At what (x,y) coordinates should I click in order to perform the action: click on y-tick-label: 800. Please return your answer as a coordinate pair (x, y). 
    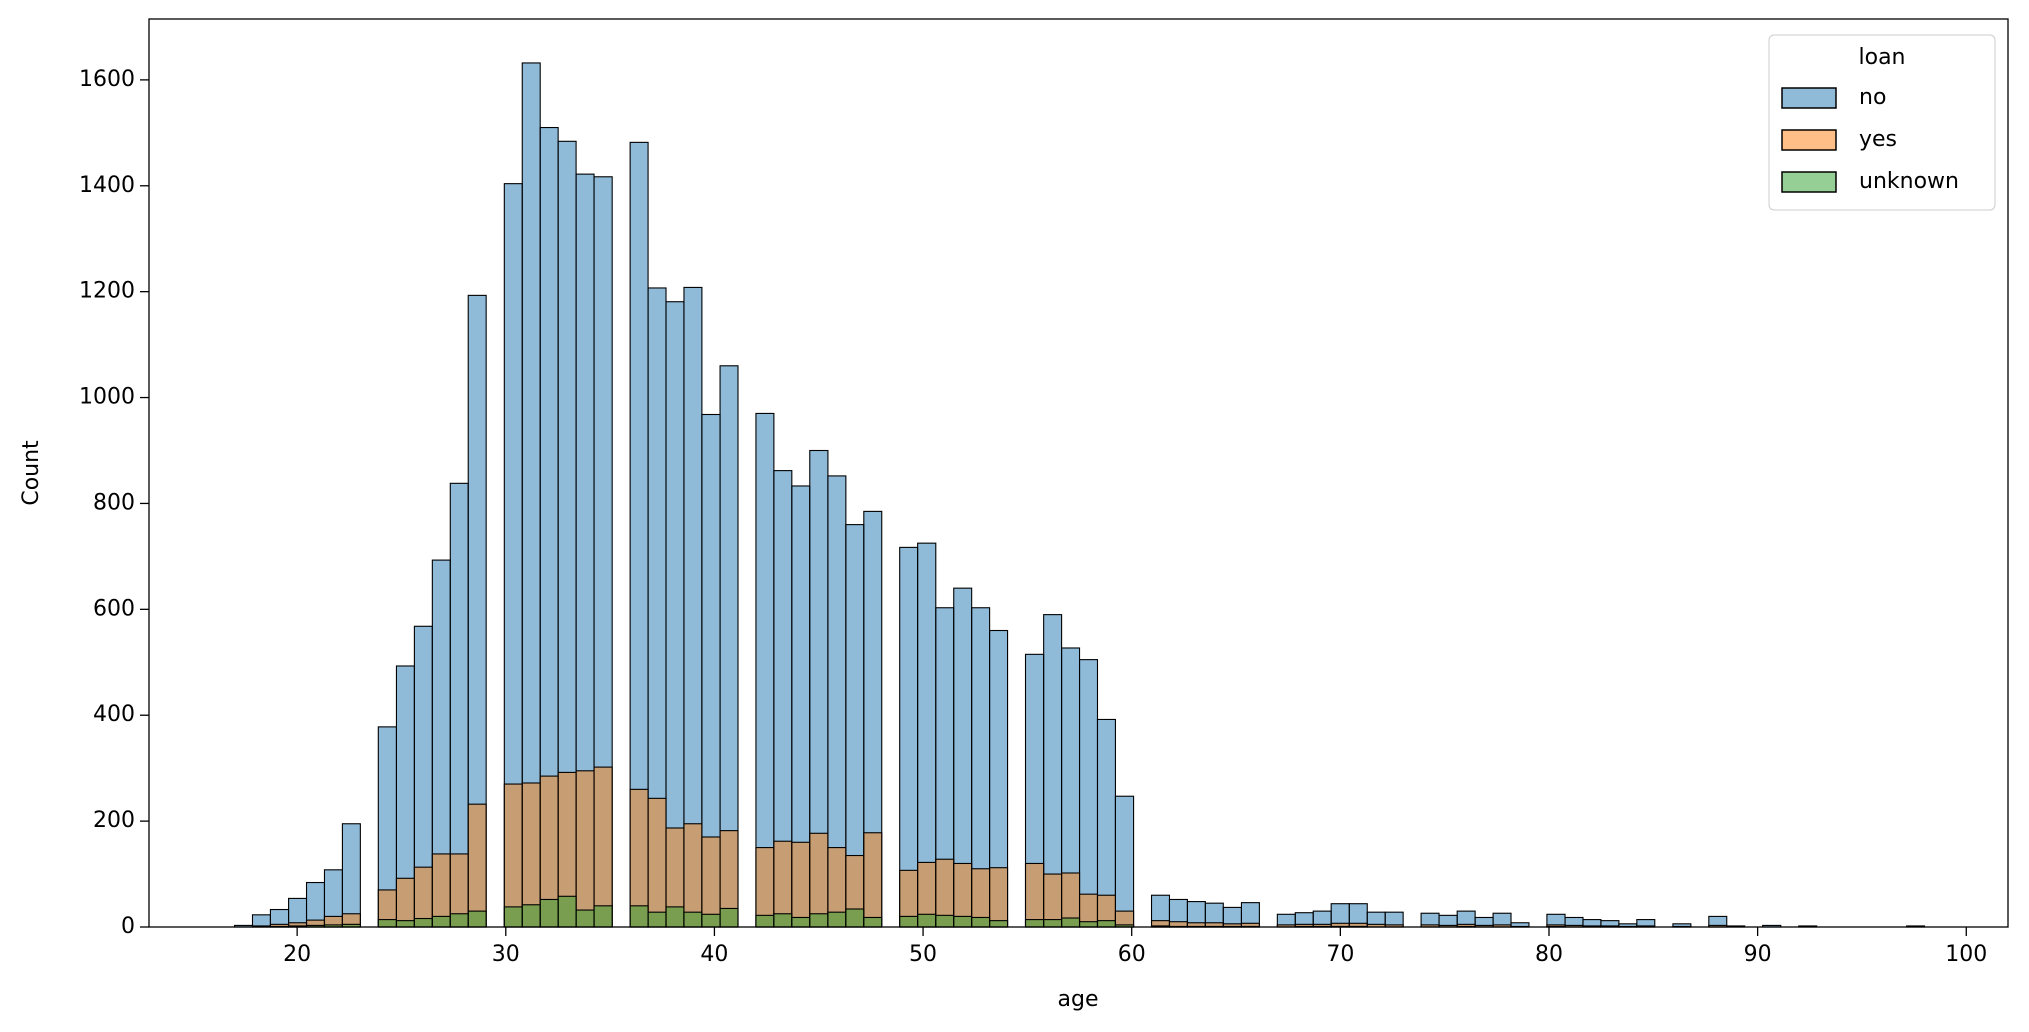
    Looking at the image, I should click on (114, 502).